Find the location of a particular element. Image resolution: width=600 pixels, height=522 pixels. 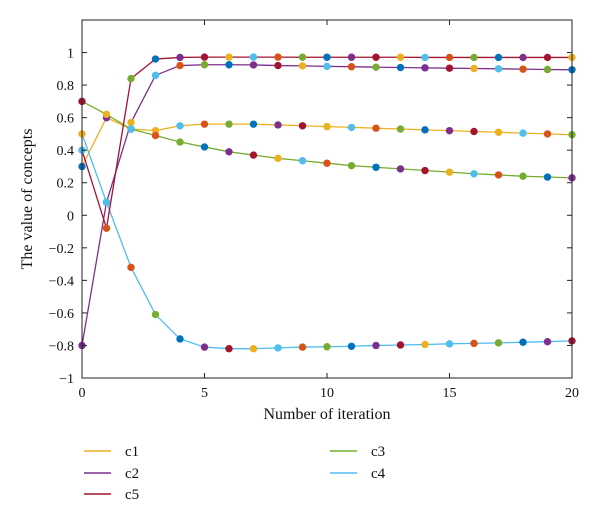

x-tick-label: 5 is located at coordinates (204, 393).